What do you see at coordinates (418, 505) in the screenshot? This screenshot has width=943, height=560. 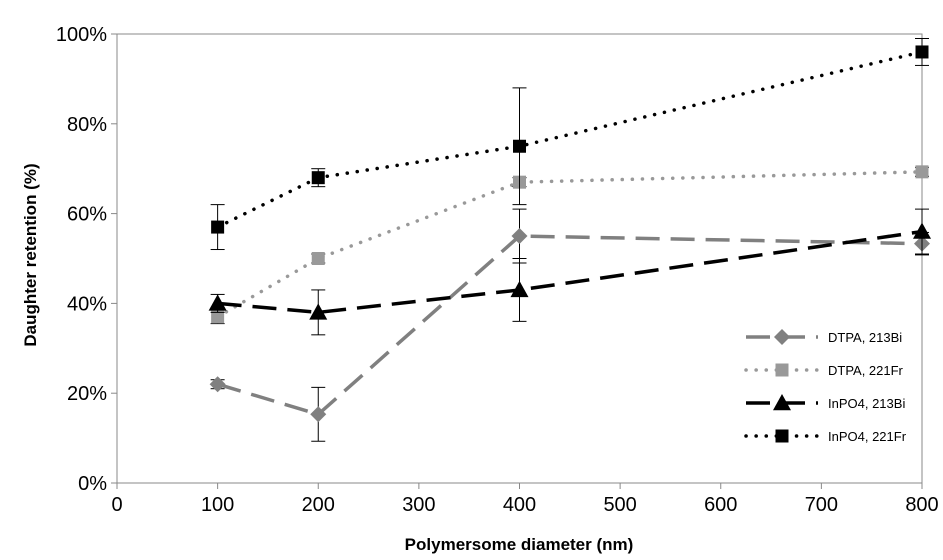 I see `x-tick-label: 300` at bounding box center [418, 505].